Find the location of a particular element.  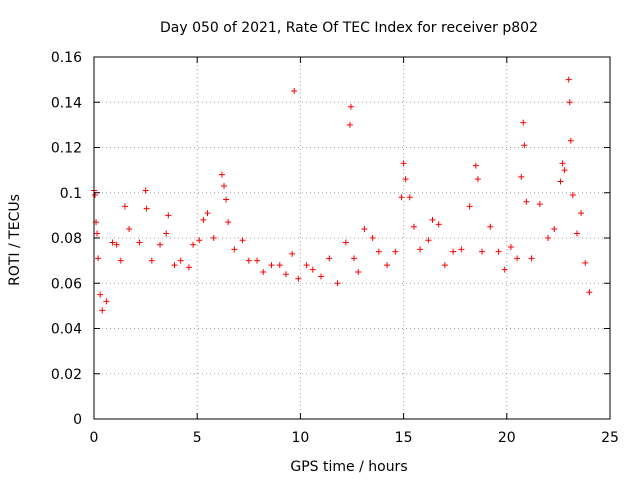

x-axis-label: GPS time / hours is located at coordinates (348, 467).